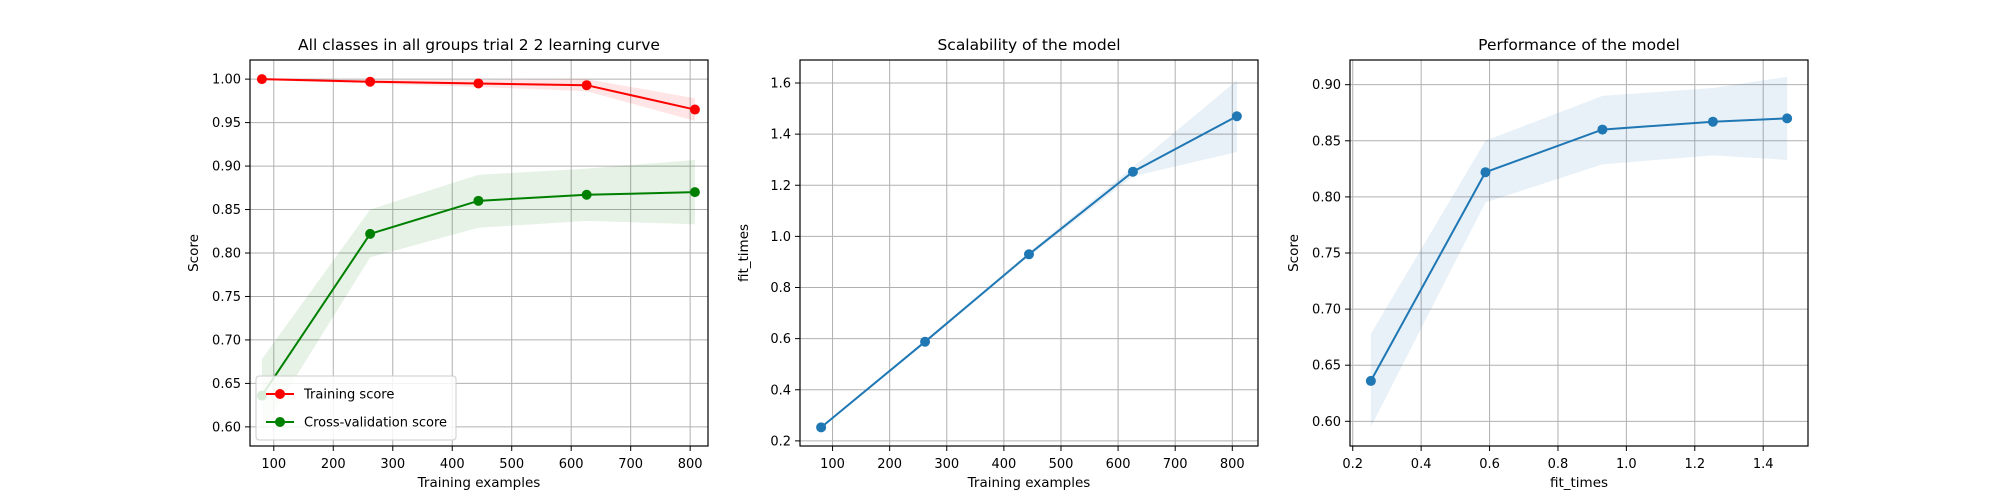 The width and height of the screenshot is (2000, 500). What do you see at coordinates (780, 339) in the screenshot?
I see `y-tick-label: 0.6` at bounding box center [780, 339].